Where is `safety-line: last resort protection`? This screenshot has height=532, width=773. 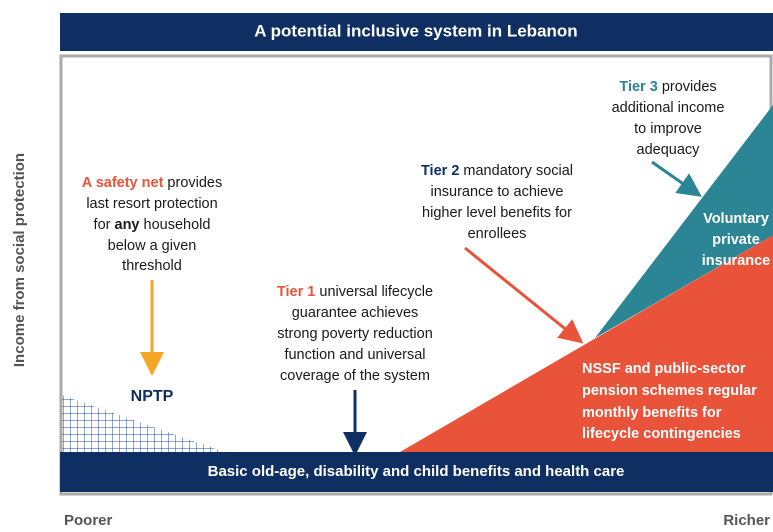 safety-line: last resort protection is located at coordinates (151, 204).